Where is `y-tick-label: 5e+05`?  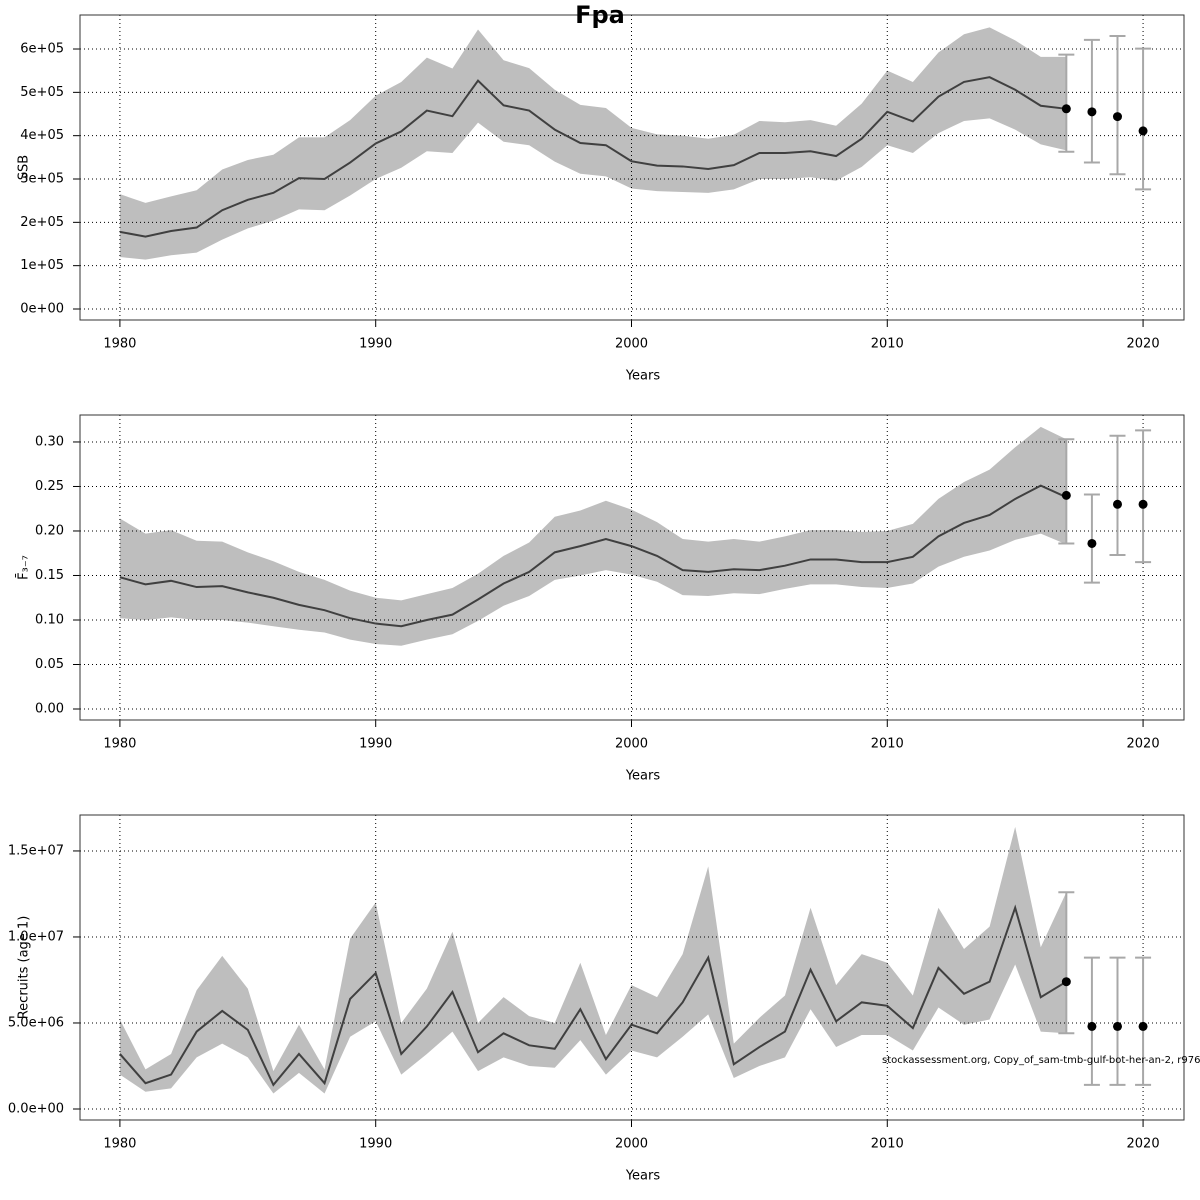
y-tick-label: 5e+05 is located at coordinates (42, 92).